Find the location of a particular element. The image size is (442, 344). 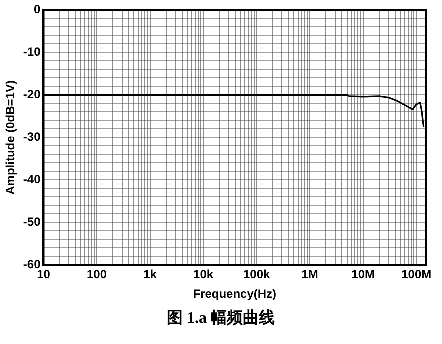

x-tick-label: 1M is located at coordinates (310, 275).